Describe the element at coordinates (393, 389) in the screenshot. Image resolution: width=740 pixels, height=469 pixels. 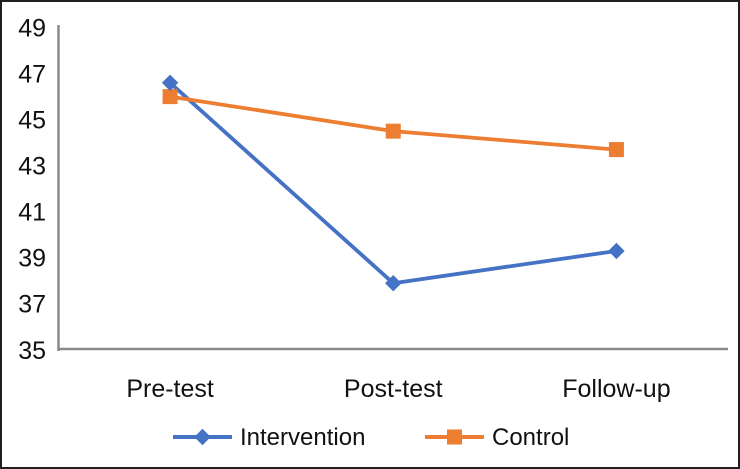
I see `x-category-label-post-test: Post-test` at that location.